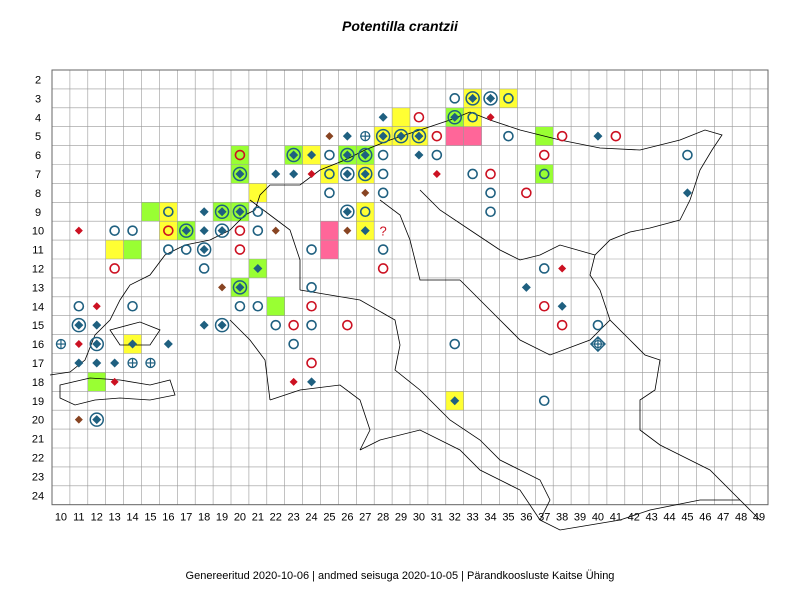 The height and width of the screenshot is (600, 800). Describe the element at coordinates (562, 518) in the screenshot. I see `x-tick-label: 38` at that location.